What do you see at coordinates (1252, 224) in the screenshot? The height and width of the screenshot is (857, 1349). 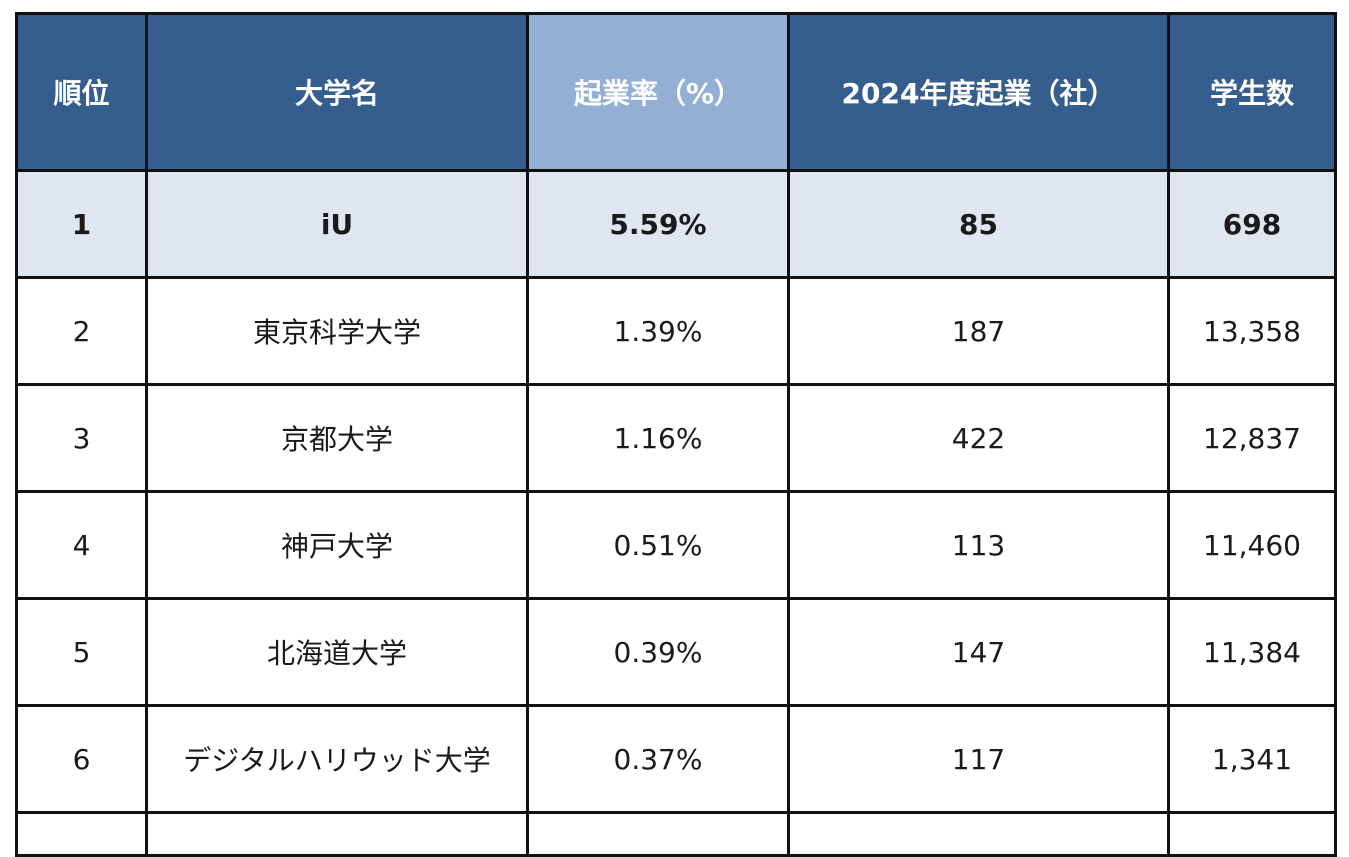 I see `students-cell: 698` at bounding box center [1252, 224].